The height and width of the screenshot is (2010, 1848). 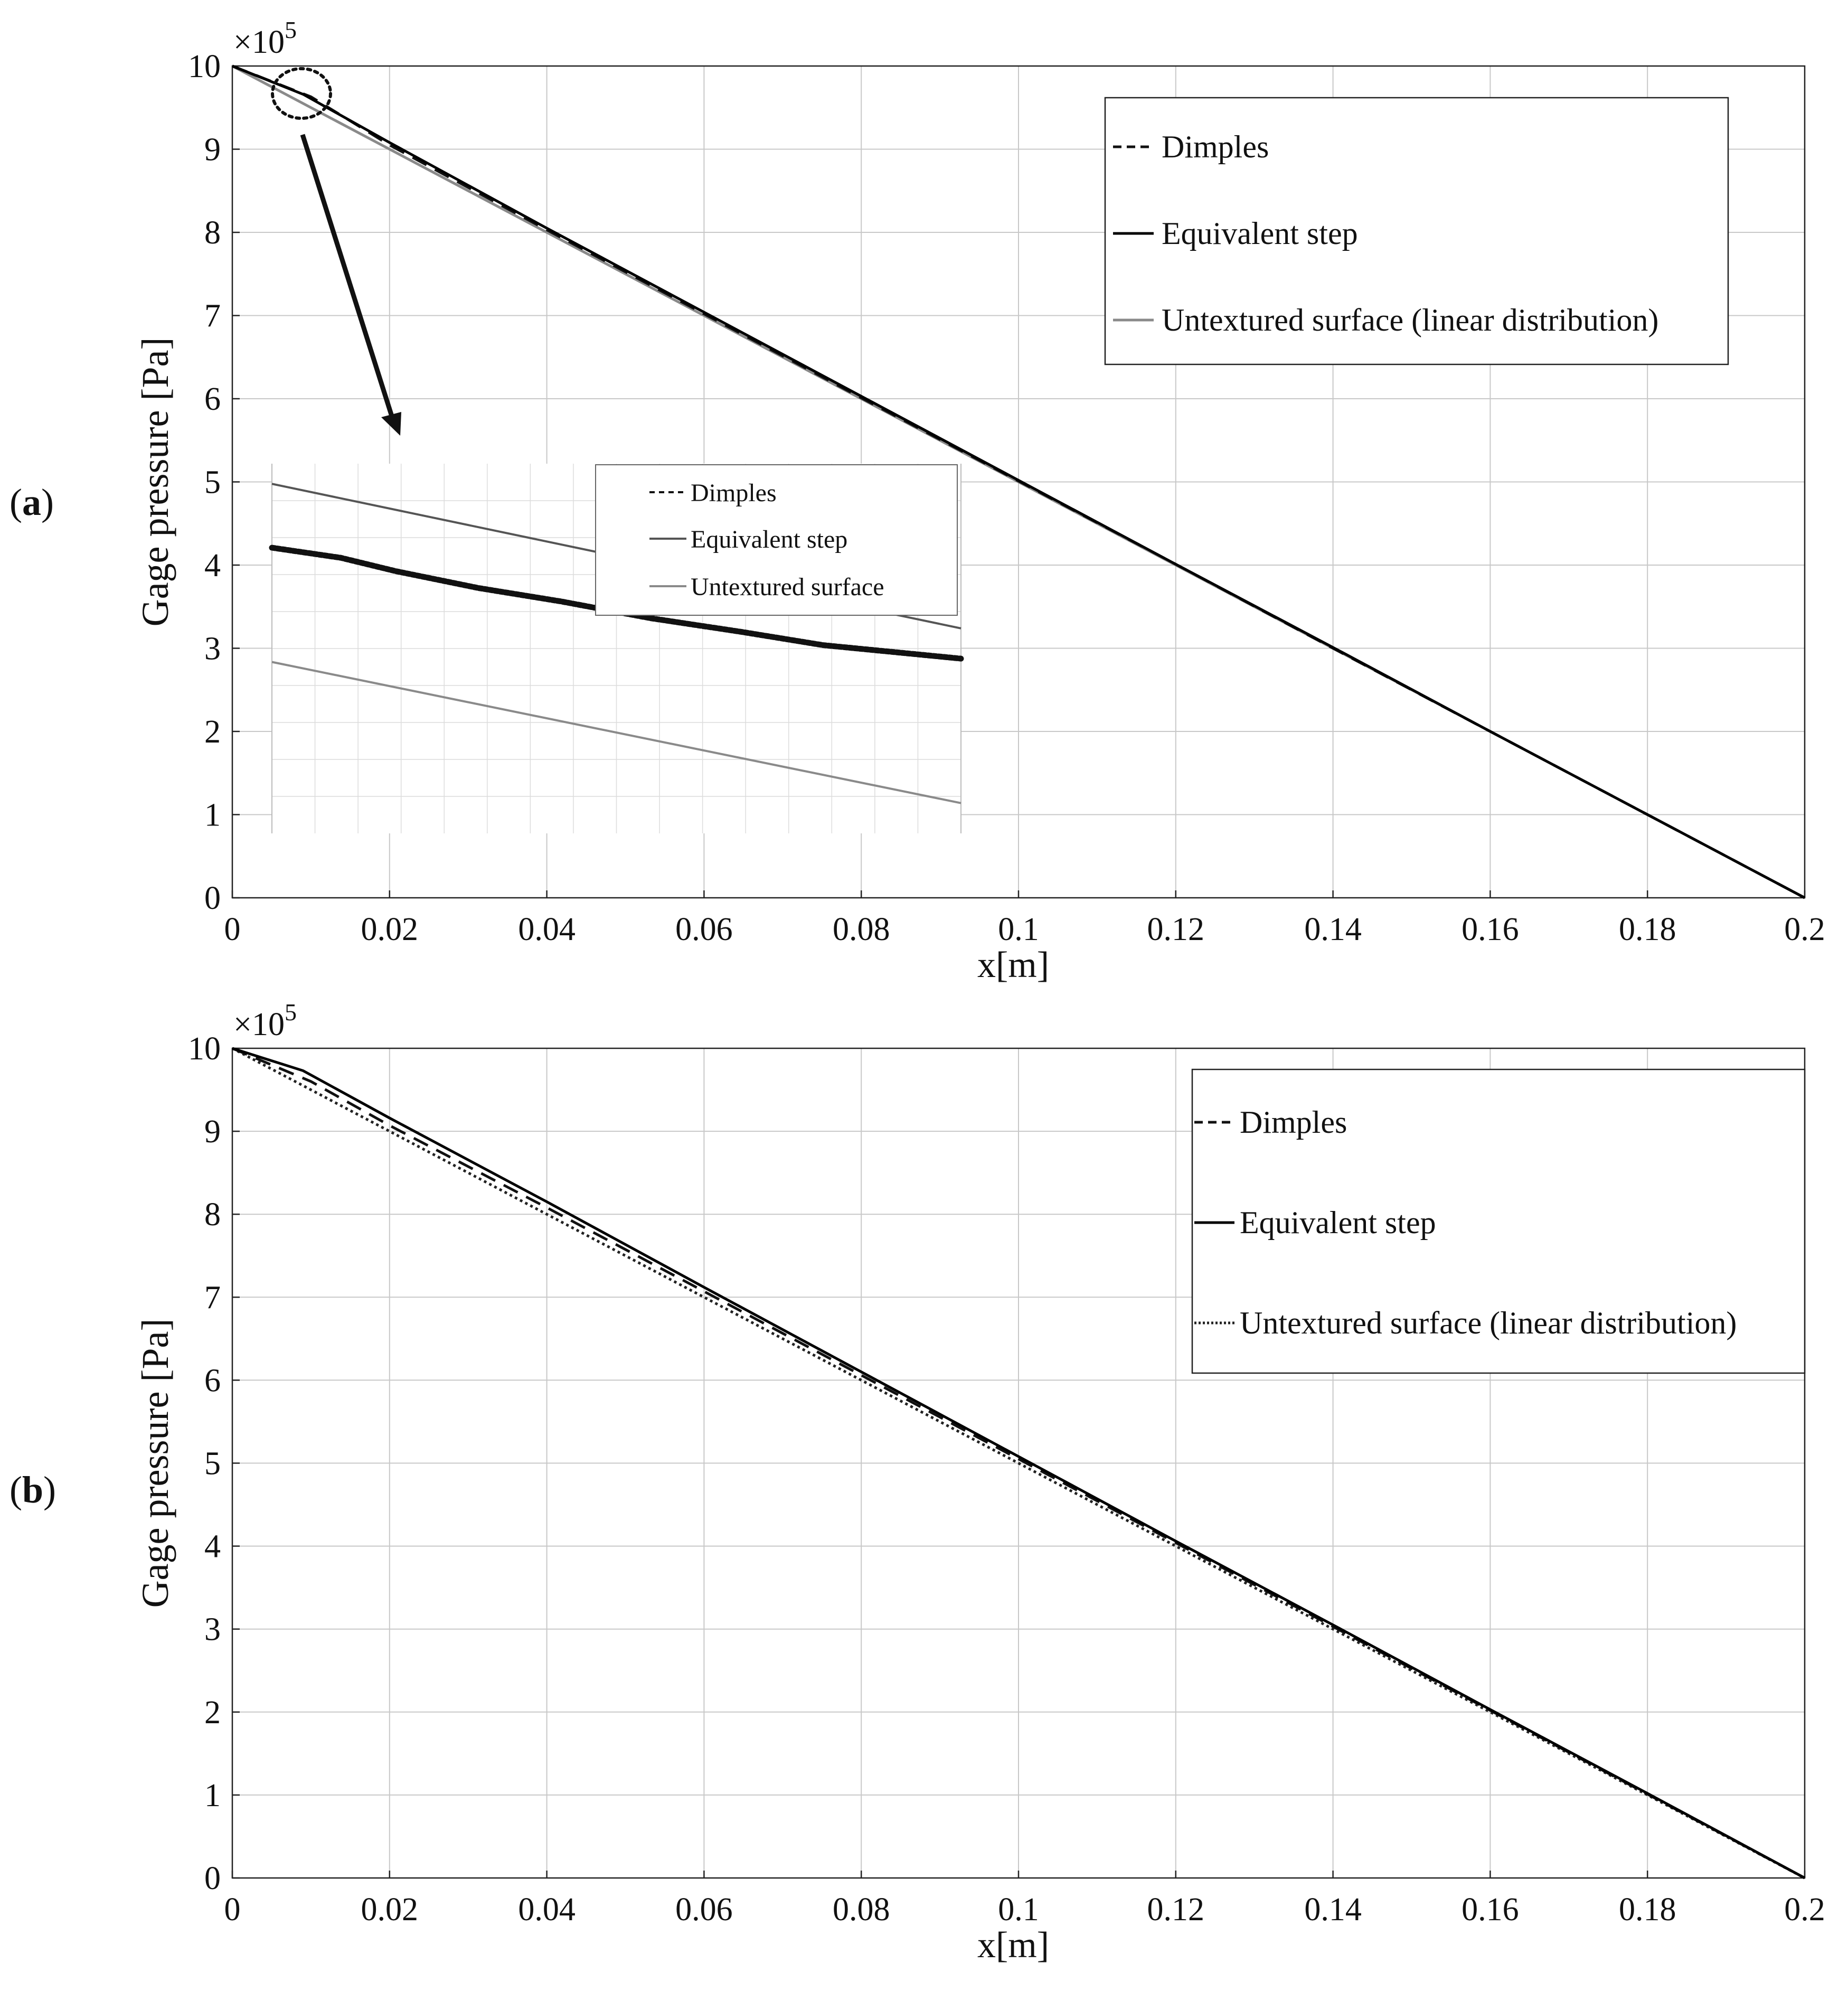 I want to click on panel-label: (b), so click(x=33, y=1490).